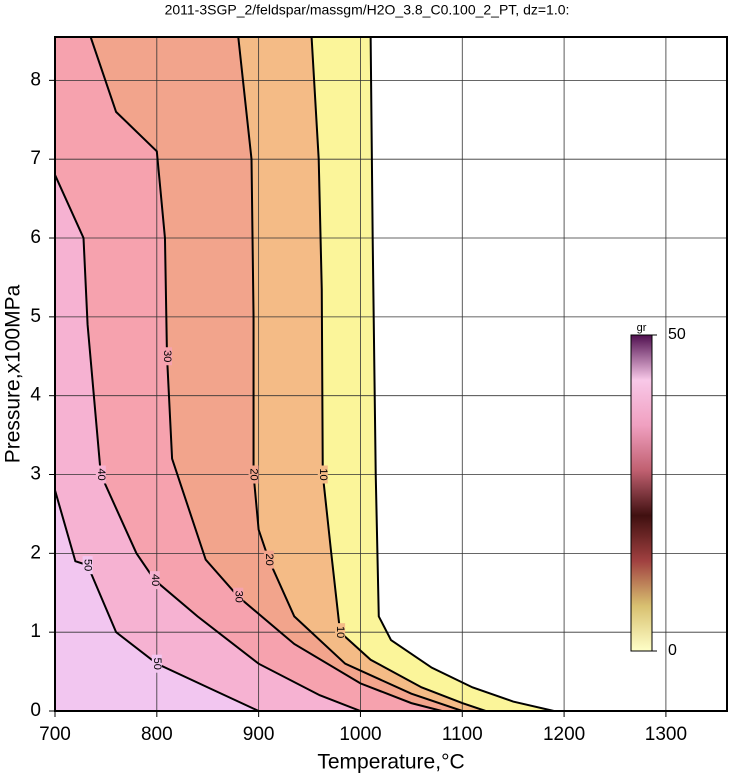 The width and height of the screenshot is (734, 776). Describe the element at coordinates (35, 237) in the screenshot. I see `y-tick-label: 6` at that location.